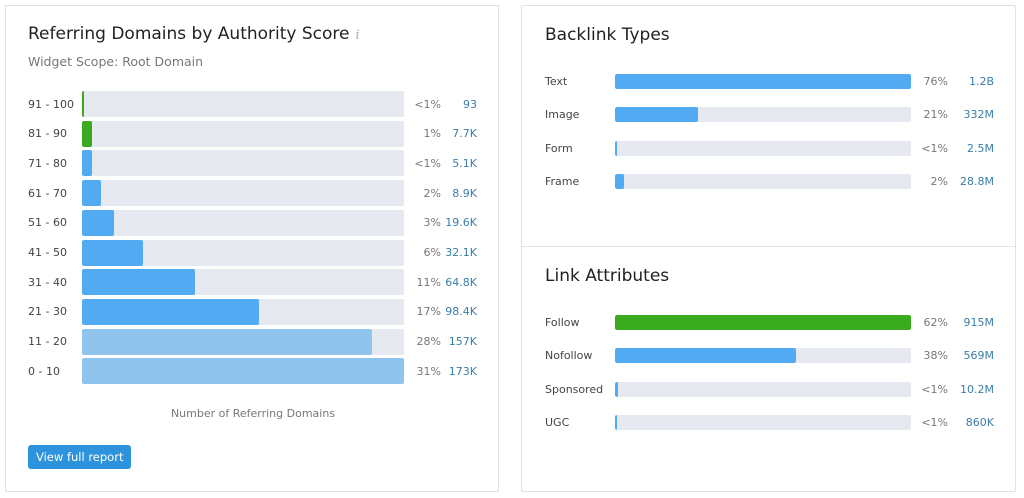 This screenshot has width=1024, height=498. I want to click on bar-row: 0 - 10 31% 173K, so click(252, 371).